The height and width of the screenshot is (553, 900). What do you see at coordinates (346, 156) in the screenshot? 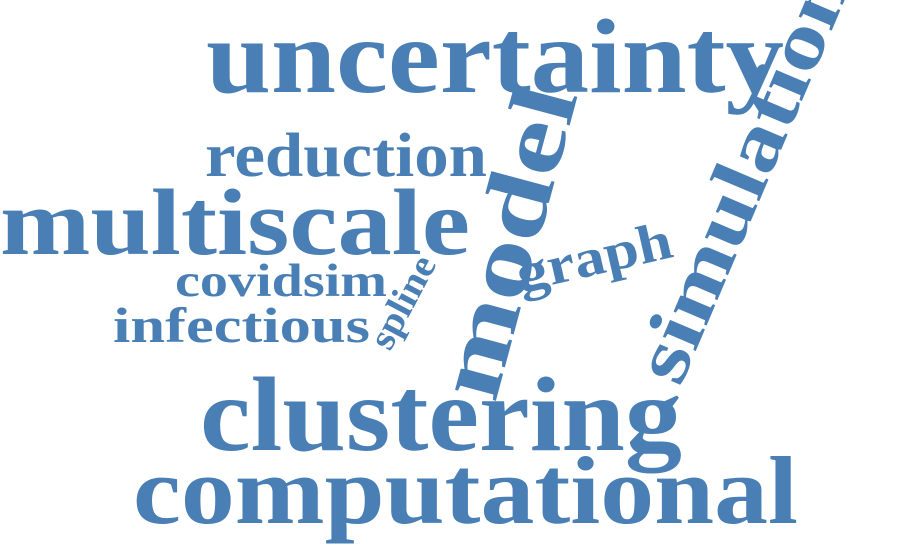
I see `word-reduction: reduction` at bounding box center [346, 156].